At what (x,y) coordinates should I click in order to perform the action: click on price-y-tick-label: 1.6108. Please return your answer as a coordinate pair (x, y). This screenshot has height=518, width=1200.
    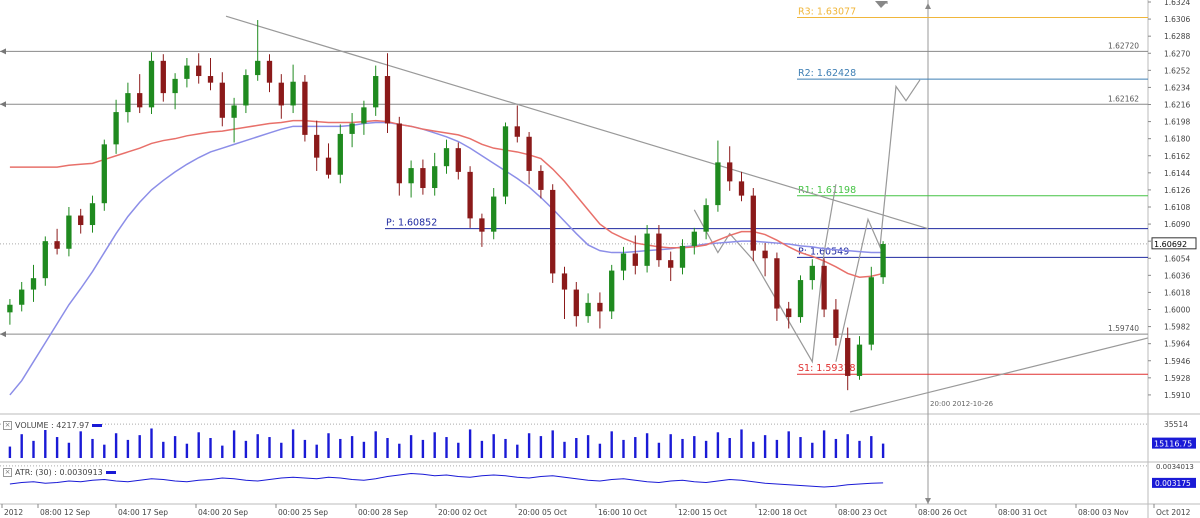
    Looking at the image, I should click on (1177, 207).